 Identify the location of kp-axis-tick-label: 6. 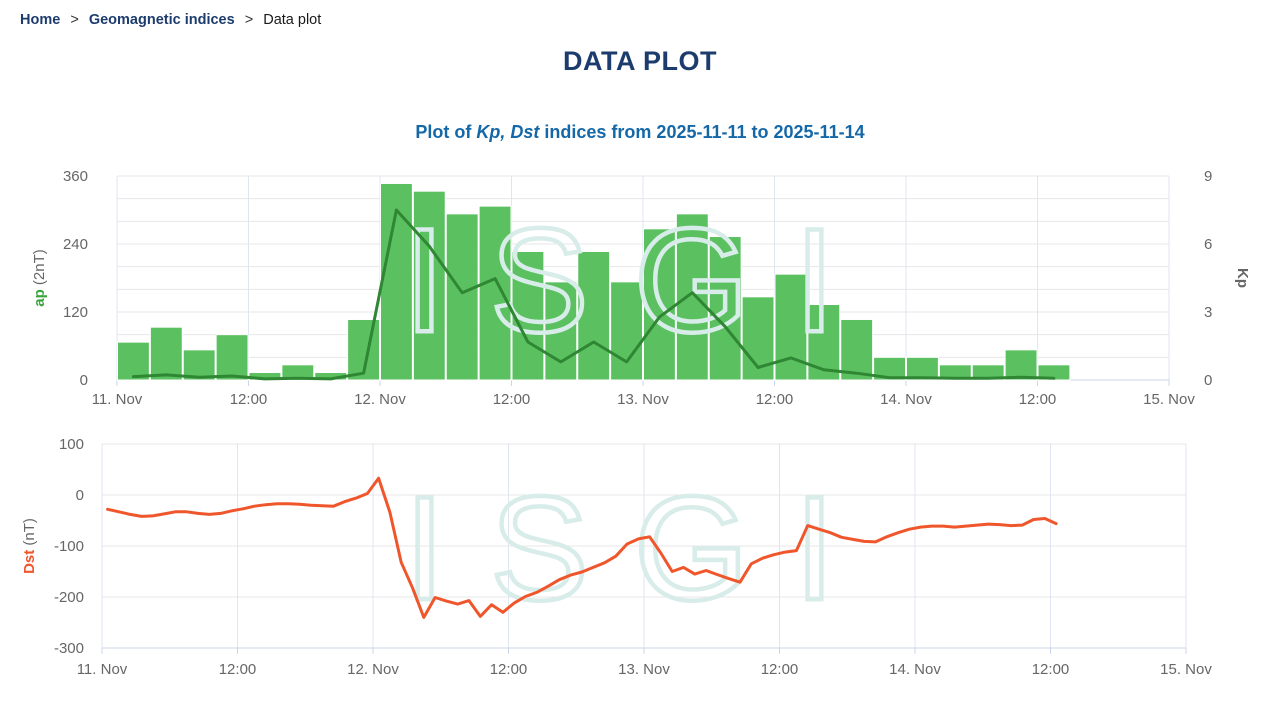
(1208, 244).